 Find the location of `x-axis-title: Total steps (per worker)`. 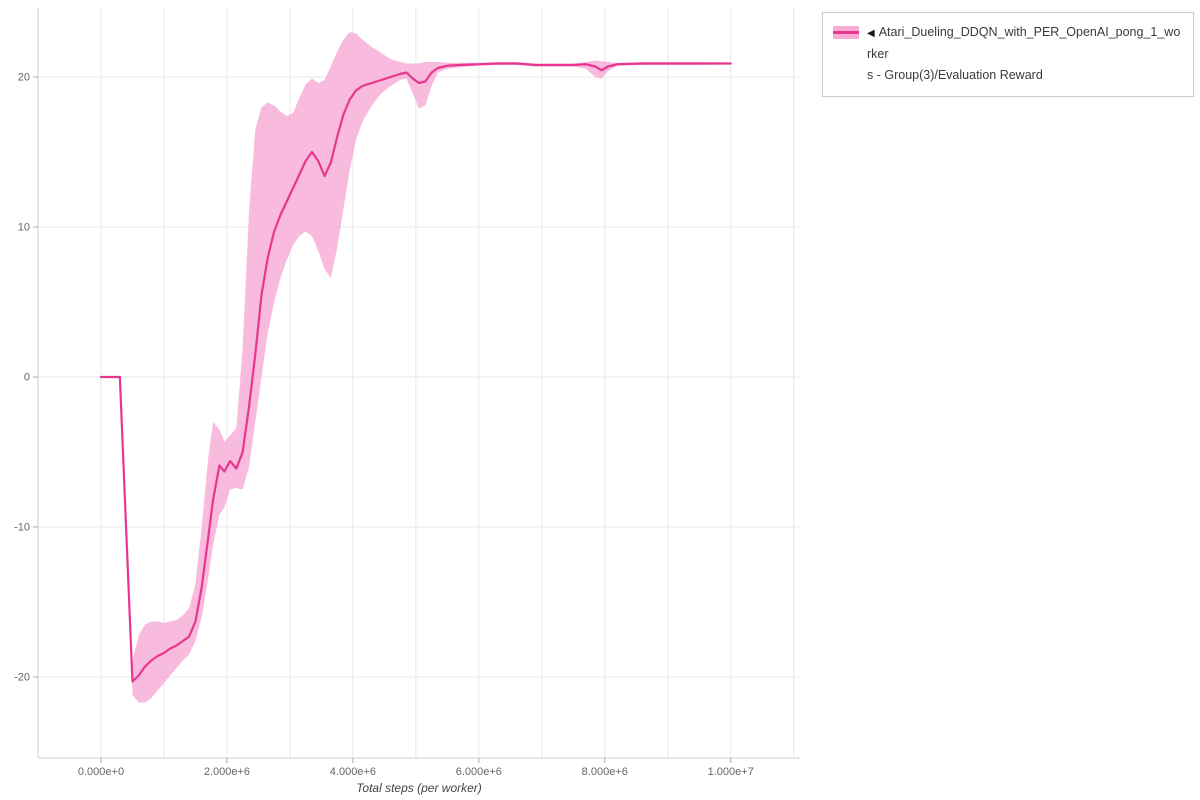

x-axis-title: Total steps (per worker) is located at coordinates (419, 788).